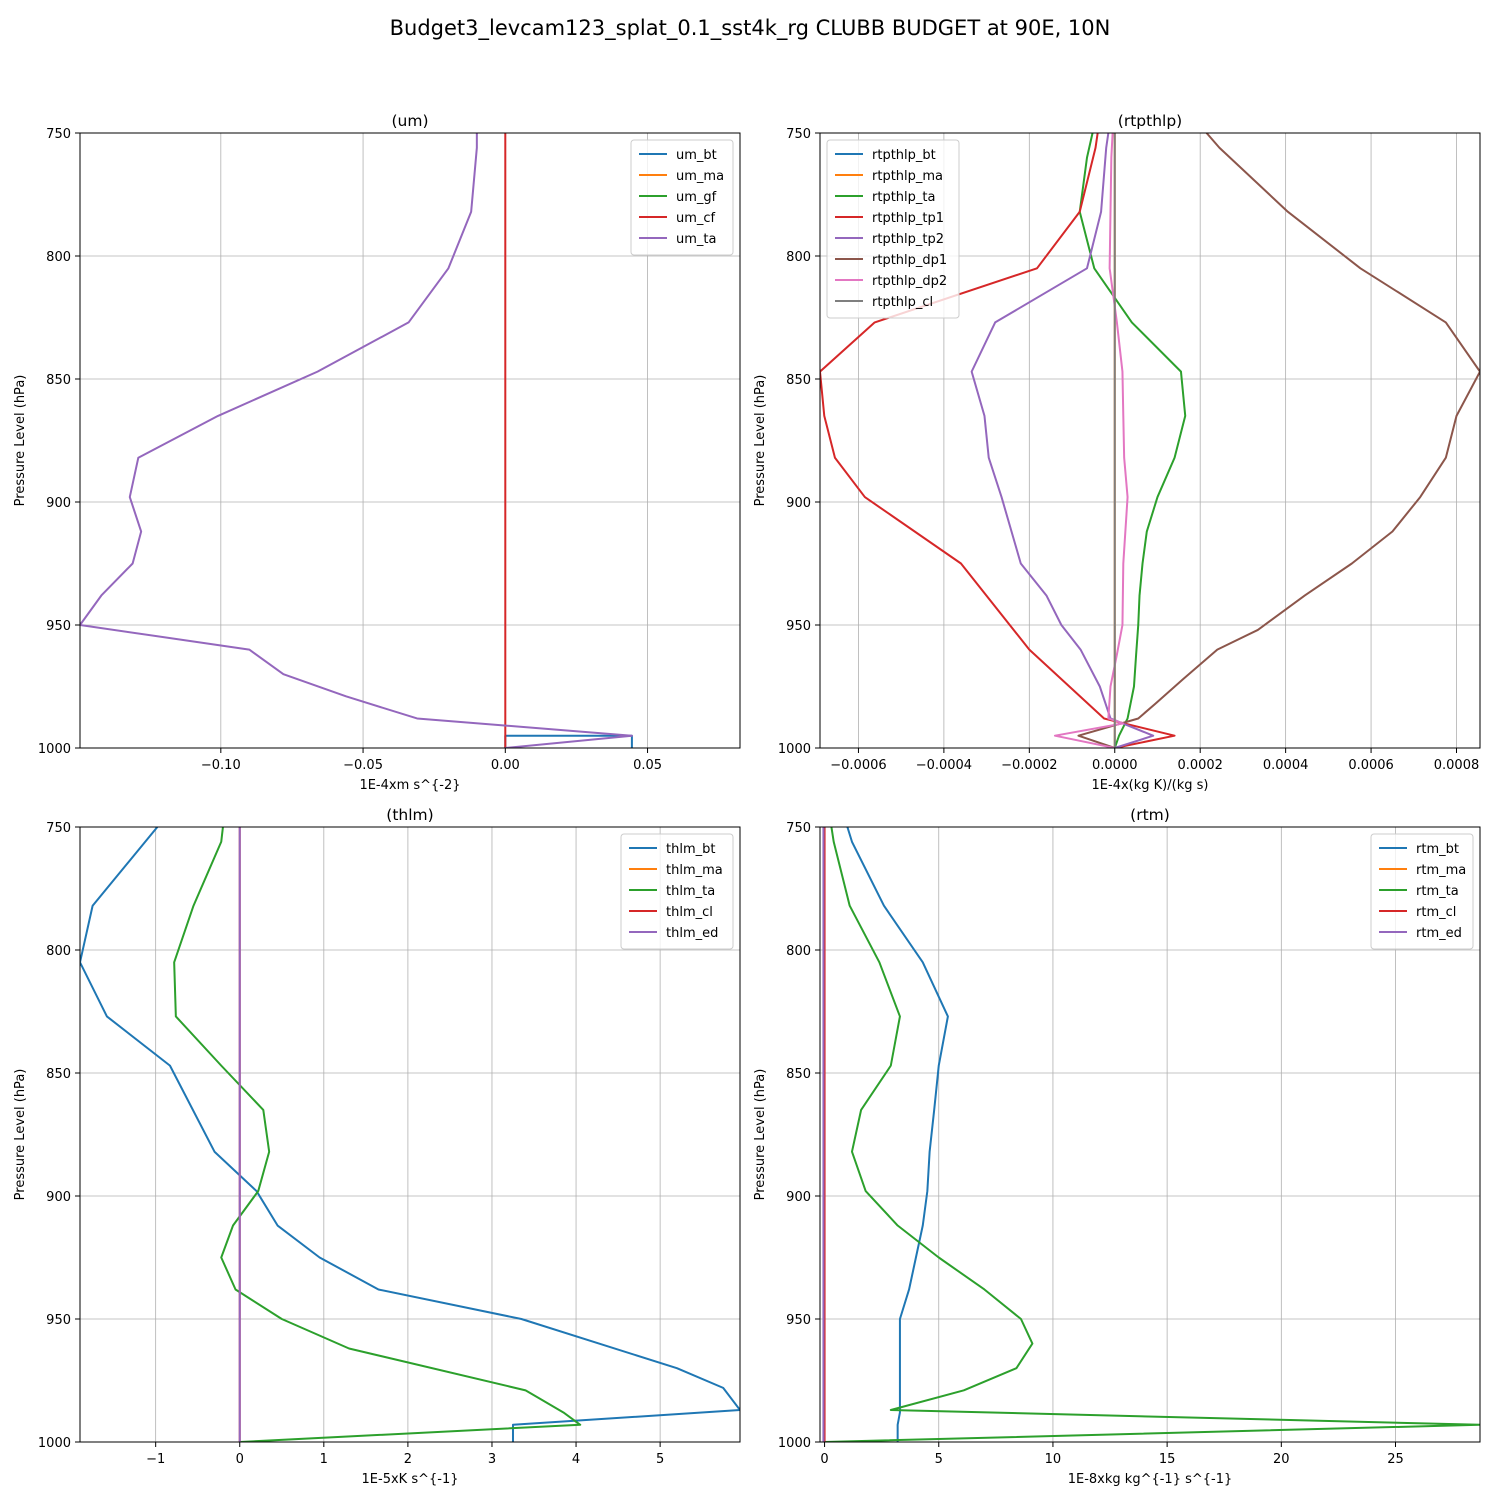 This screenshot has width=1500, height=1504. Describe the element at coordinates (696, 197) in the screenshot. I see `legend-label-um_gf: um_gf` at that location.